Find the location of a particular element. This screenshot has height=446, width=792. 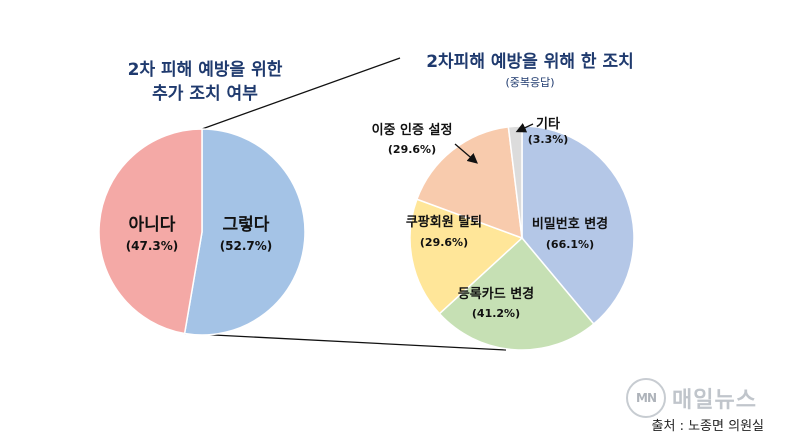

right-chart-subtitle: (중복응답) is located at coordinates (530, 82).